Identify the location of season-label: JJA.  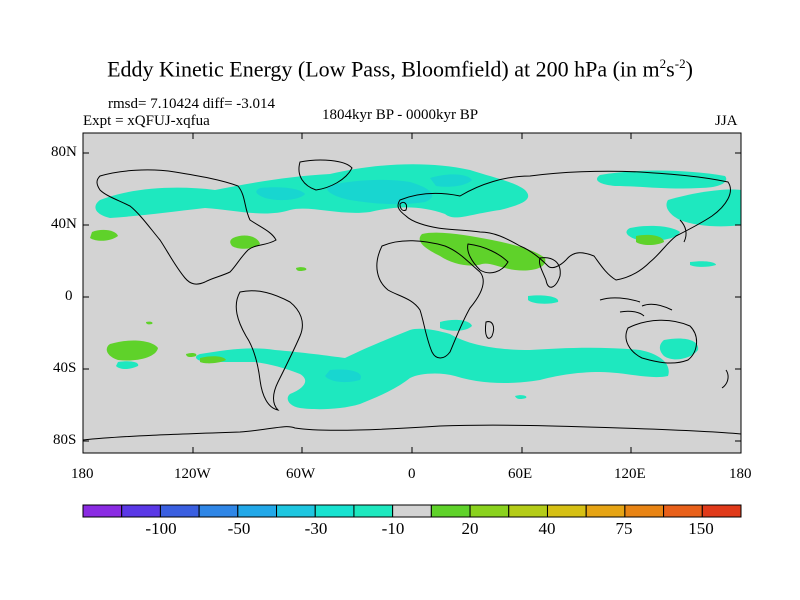
(726, 121).